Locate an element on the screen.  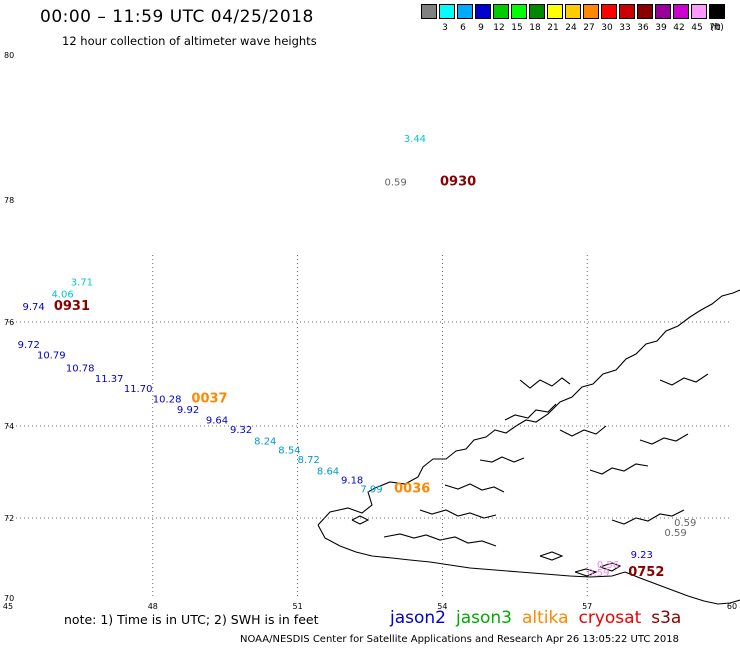
wave-height-label: 10.28 is located at coordinates (167, 400).